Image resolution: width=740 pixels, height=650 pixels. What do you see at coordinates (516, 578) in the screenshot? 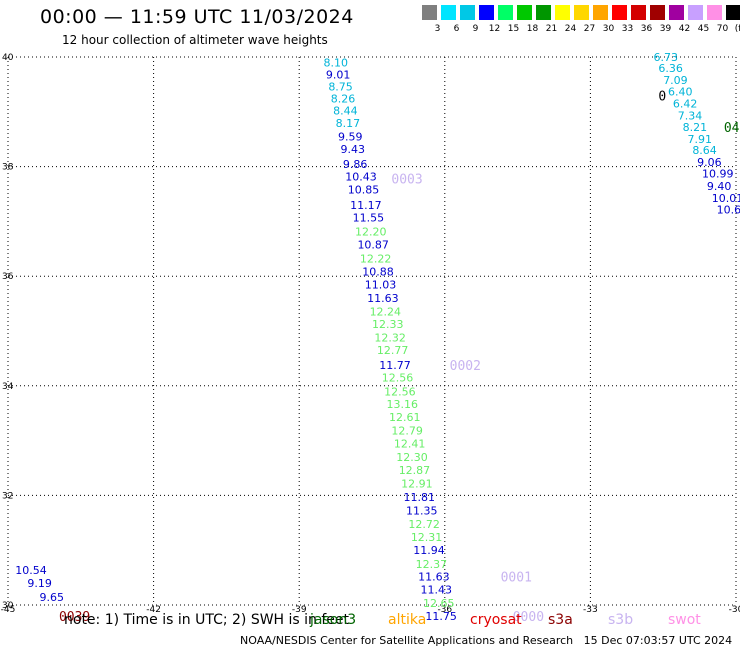
I see `pass-number-label: 0001` at bounding box center [516, 578].